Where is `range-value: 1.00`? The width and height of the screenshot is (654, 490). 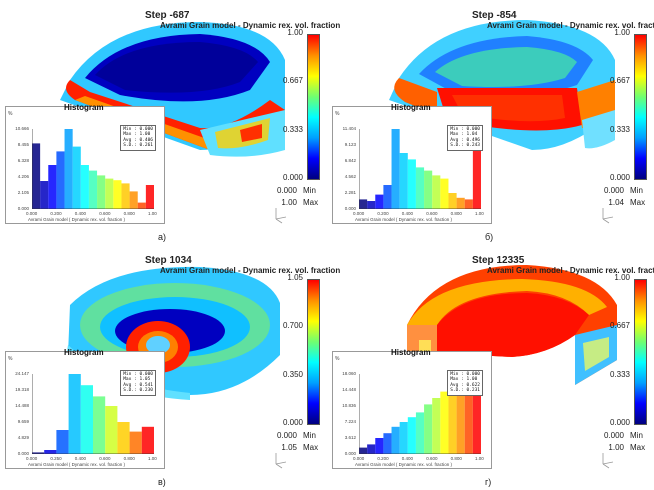
range-value: 1.00 is located at coordinates (289, 202).